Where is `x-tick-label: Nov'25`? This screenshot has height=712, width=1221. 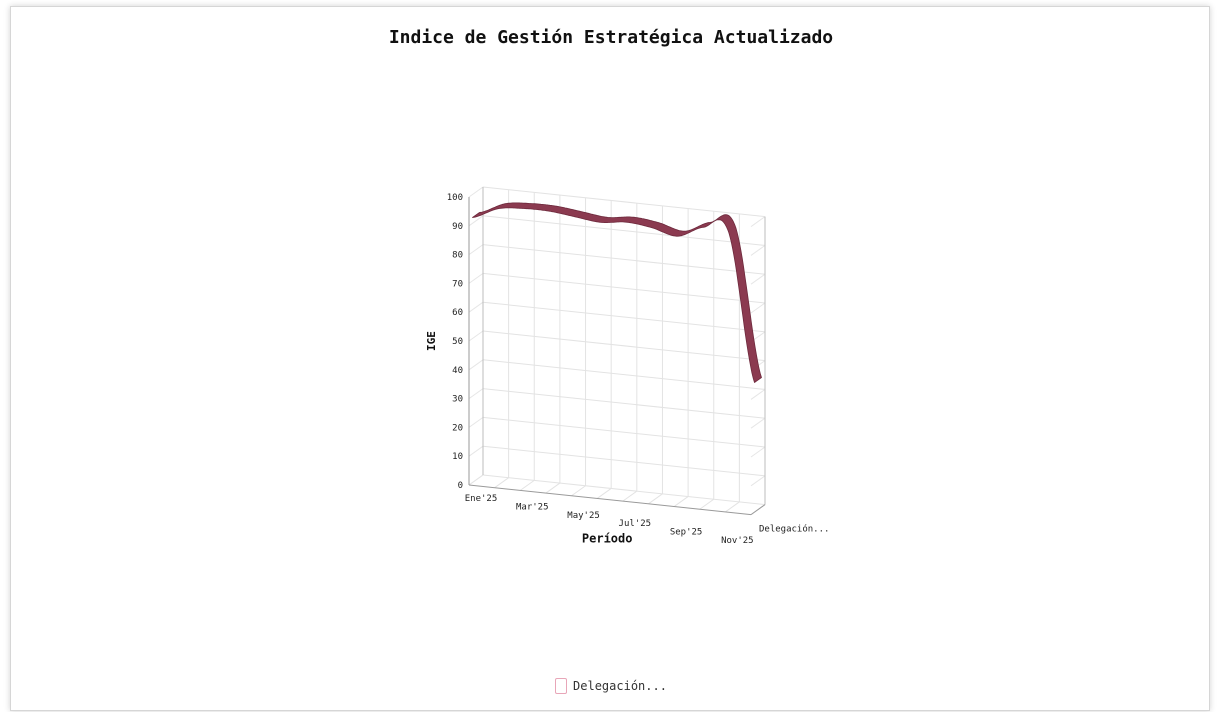 x-tick-label: Nov'25 is located at coordinates (737, 541).